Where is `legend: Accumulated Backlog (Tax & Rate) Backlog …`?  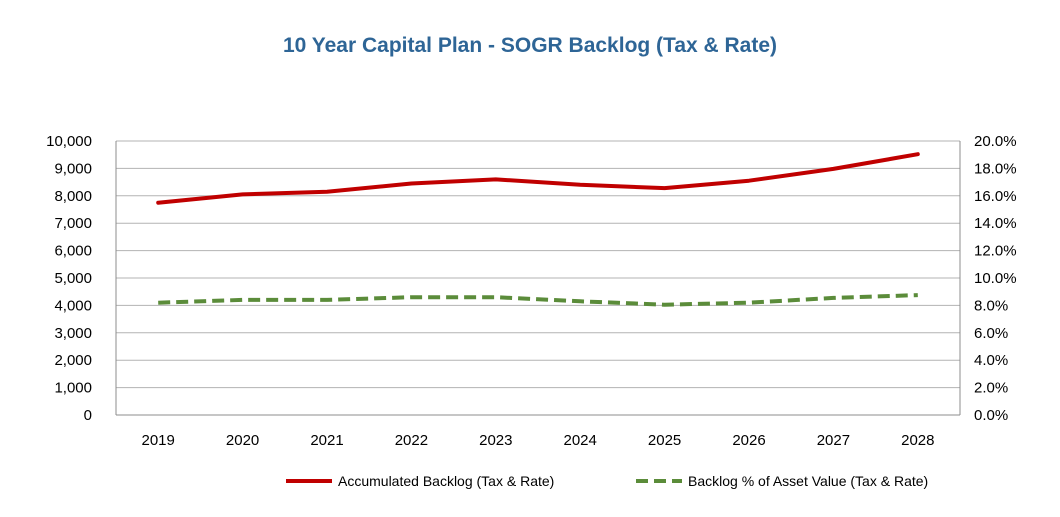
legend: Accumulated Backlog (Tax & Rate) Backlog … is located at coordinates (607, 481).